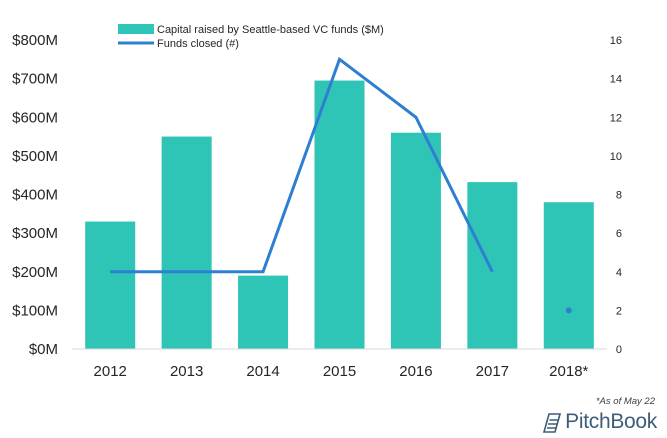 The width and height of the screenshot is (667, 438). Describe the element at coordinates (35, 40) in the screenshot. I see `y-left-tick-label: $800M` at that location.